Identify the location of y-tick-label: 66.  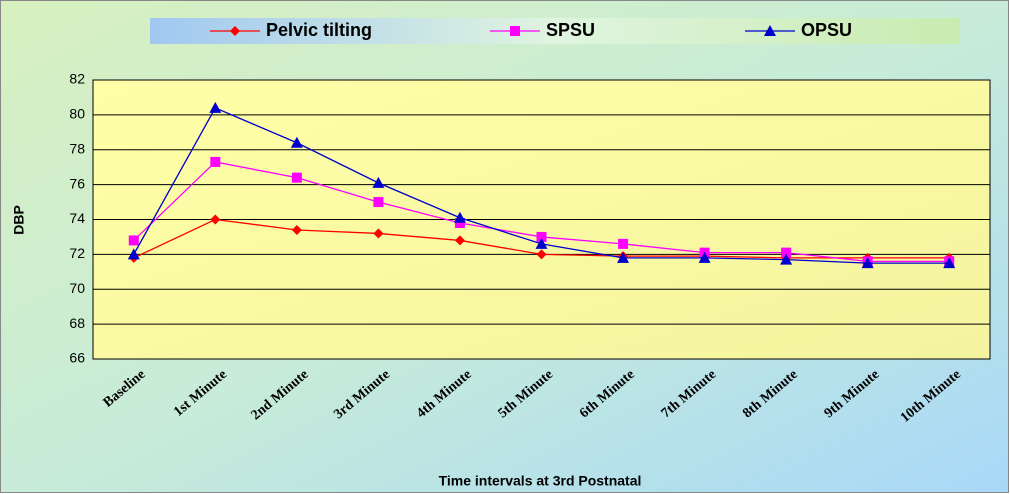
(77, 358).